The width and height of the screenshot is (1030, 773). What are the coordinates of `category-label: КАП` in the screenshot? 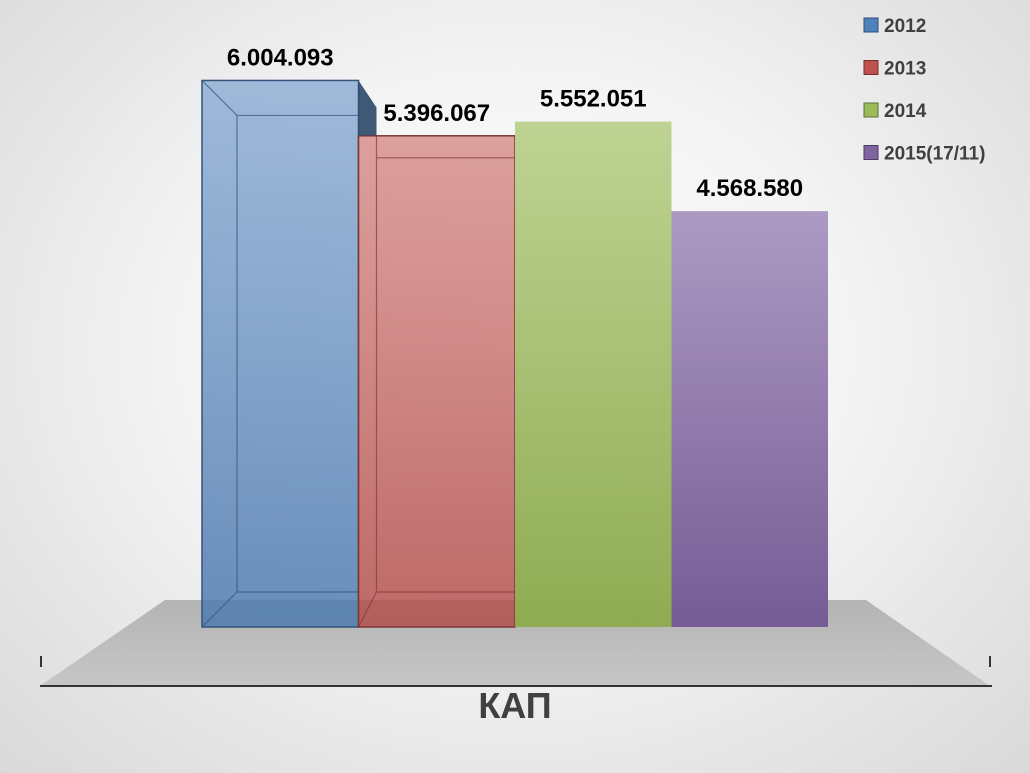 It's located at (514, 705).